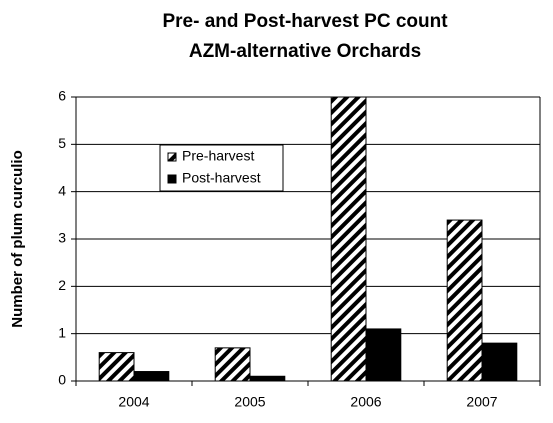  Describe the element at coordinates (62, 285) in the screenshot. I see `y-tick-label: 2` at that location.